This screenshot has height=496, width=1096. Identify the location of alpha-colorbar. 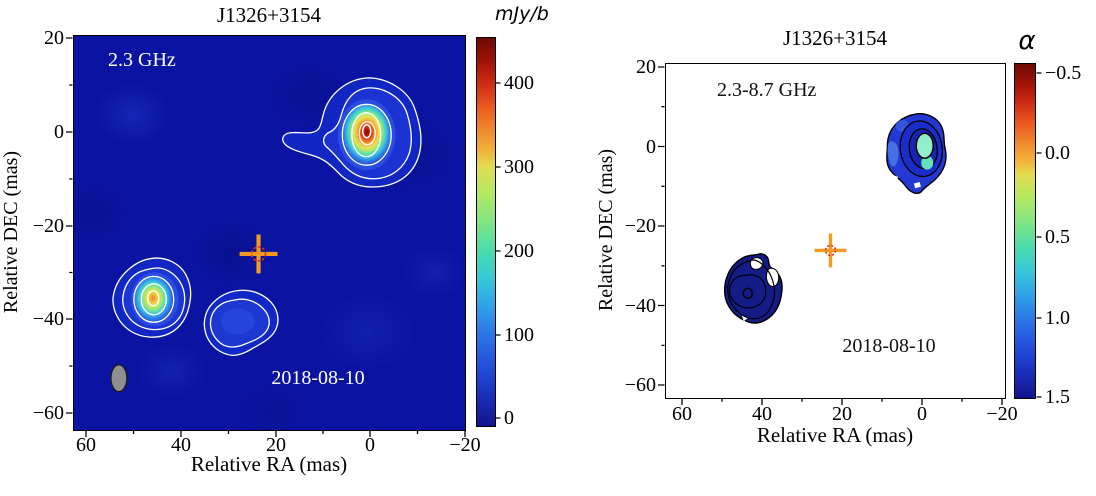
(1025, 231).